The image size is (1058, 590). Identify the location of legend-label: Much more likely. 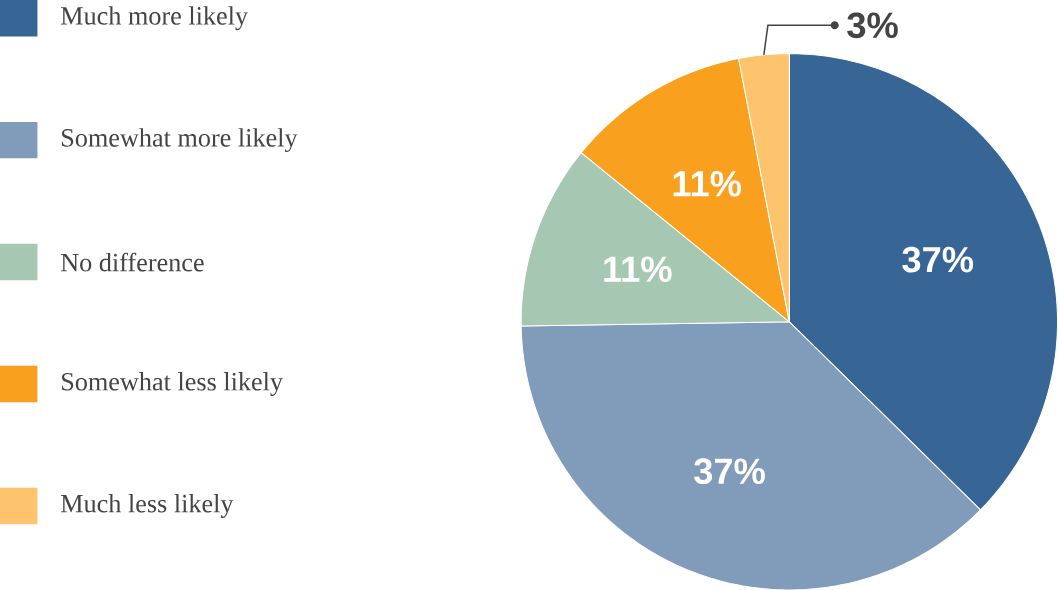
(154, 18).